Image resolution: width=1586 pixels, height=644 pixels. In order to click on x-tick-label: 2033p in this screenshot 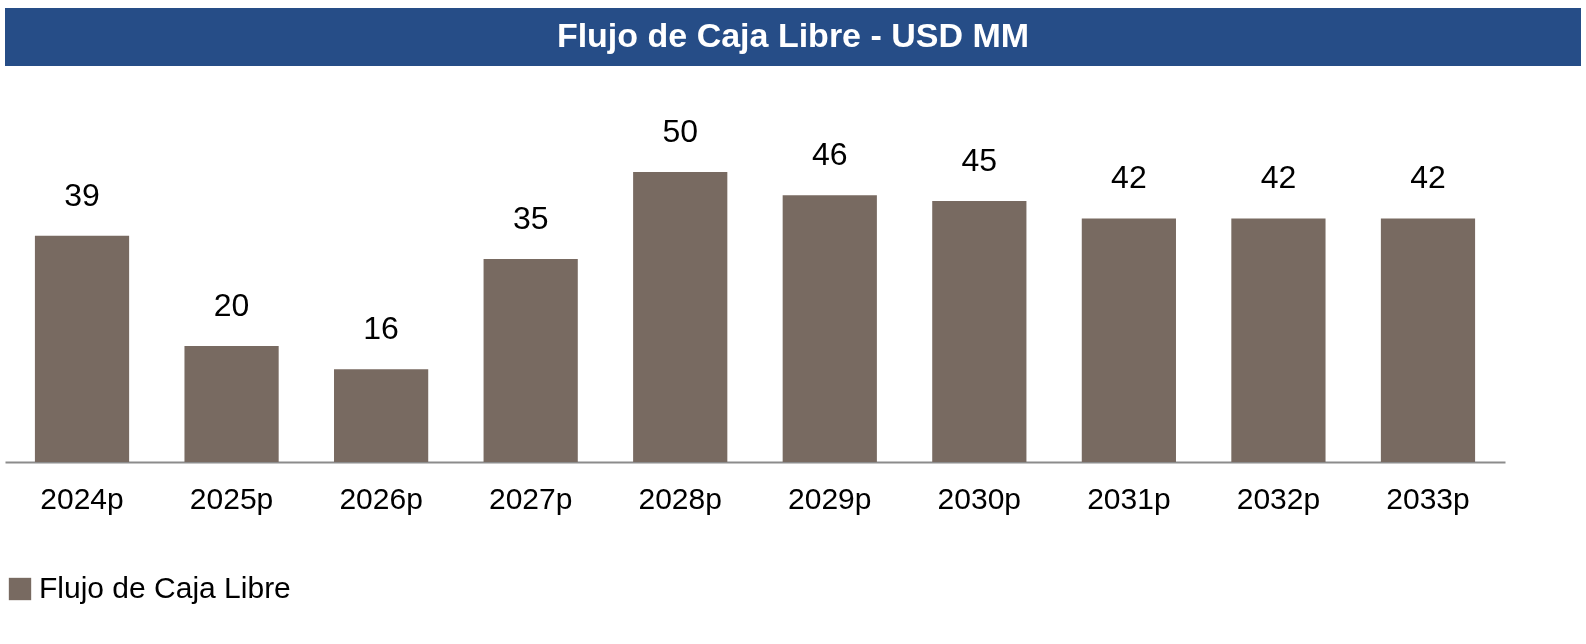, I will do `click(1428, 498)`.